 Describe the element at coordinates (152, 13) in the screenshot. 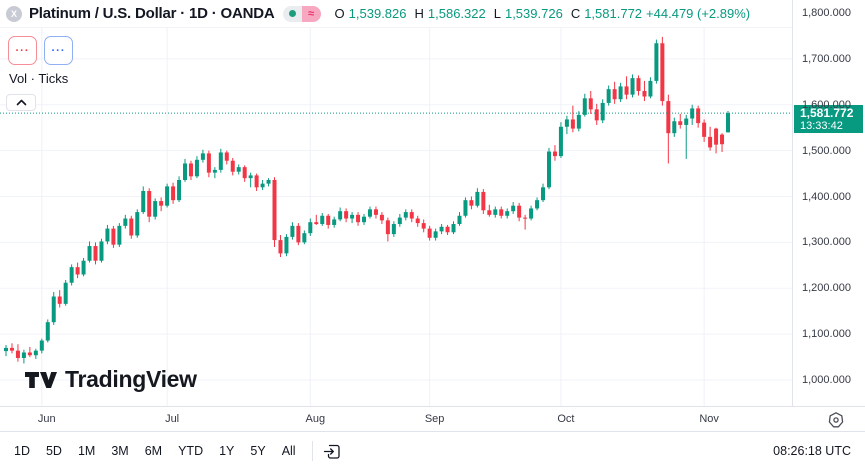

I see `symbol-title: Platinum / U.S. Dollar · 1D · OANDA` at that location.